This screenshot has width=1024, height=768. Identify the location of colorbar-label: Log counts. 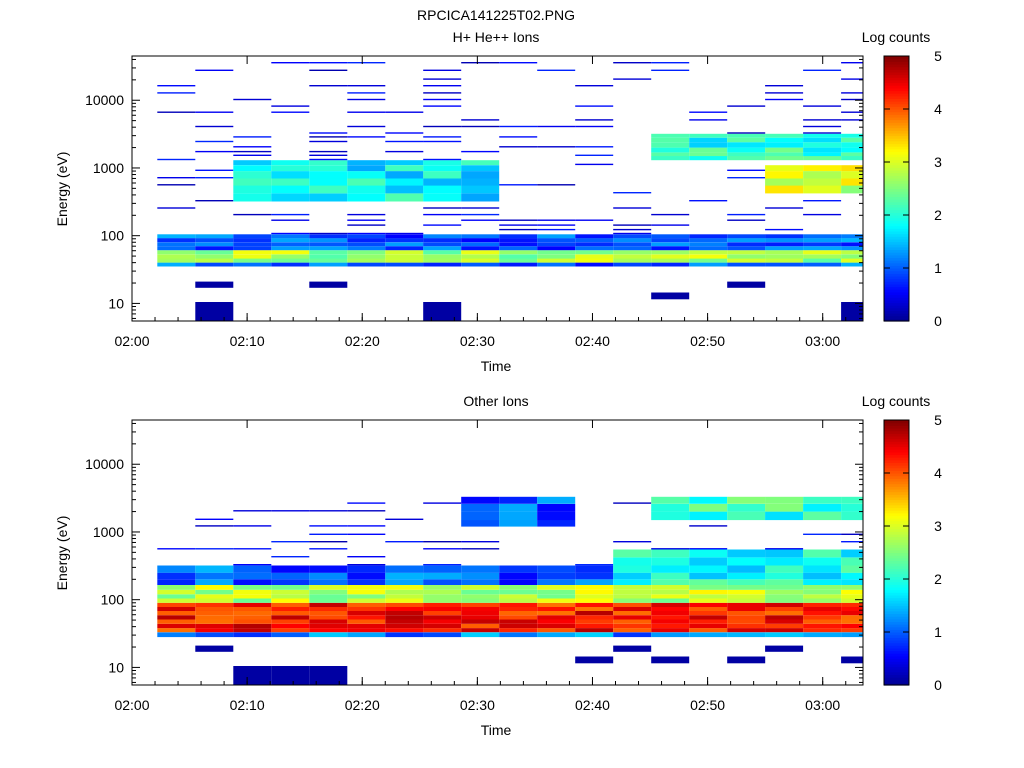
(896, 37).